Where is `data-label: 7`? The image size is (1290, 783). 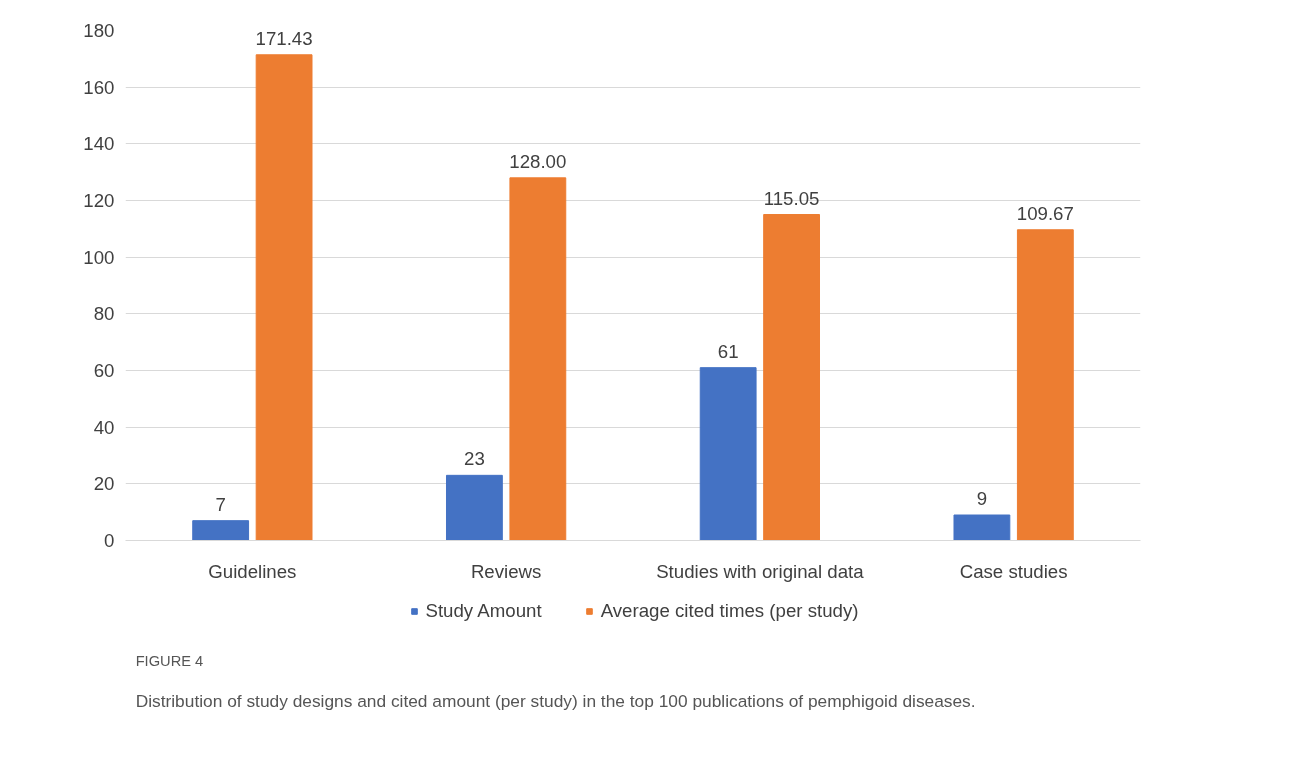
data-label: 7 is located at coordinates (220, 504).